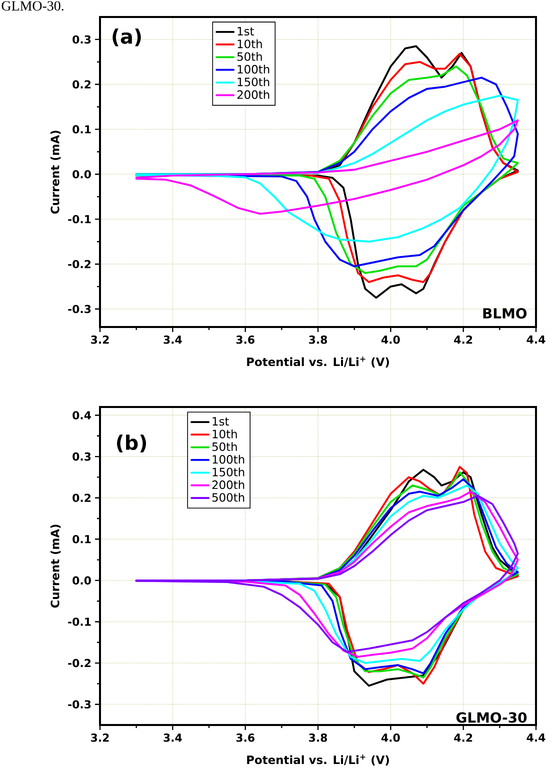 The width and height of the screenshot is (552, 780). Describe the element at coordinates (126, 37) in the screenshot. I see `annotation: (a)` at that location.